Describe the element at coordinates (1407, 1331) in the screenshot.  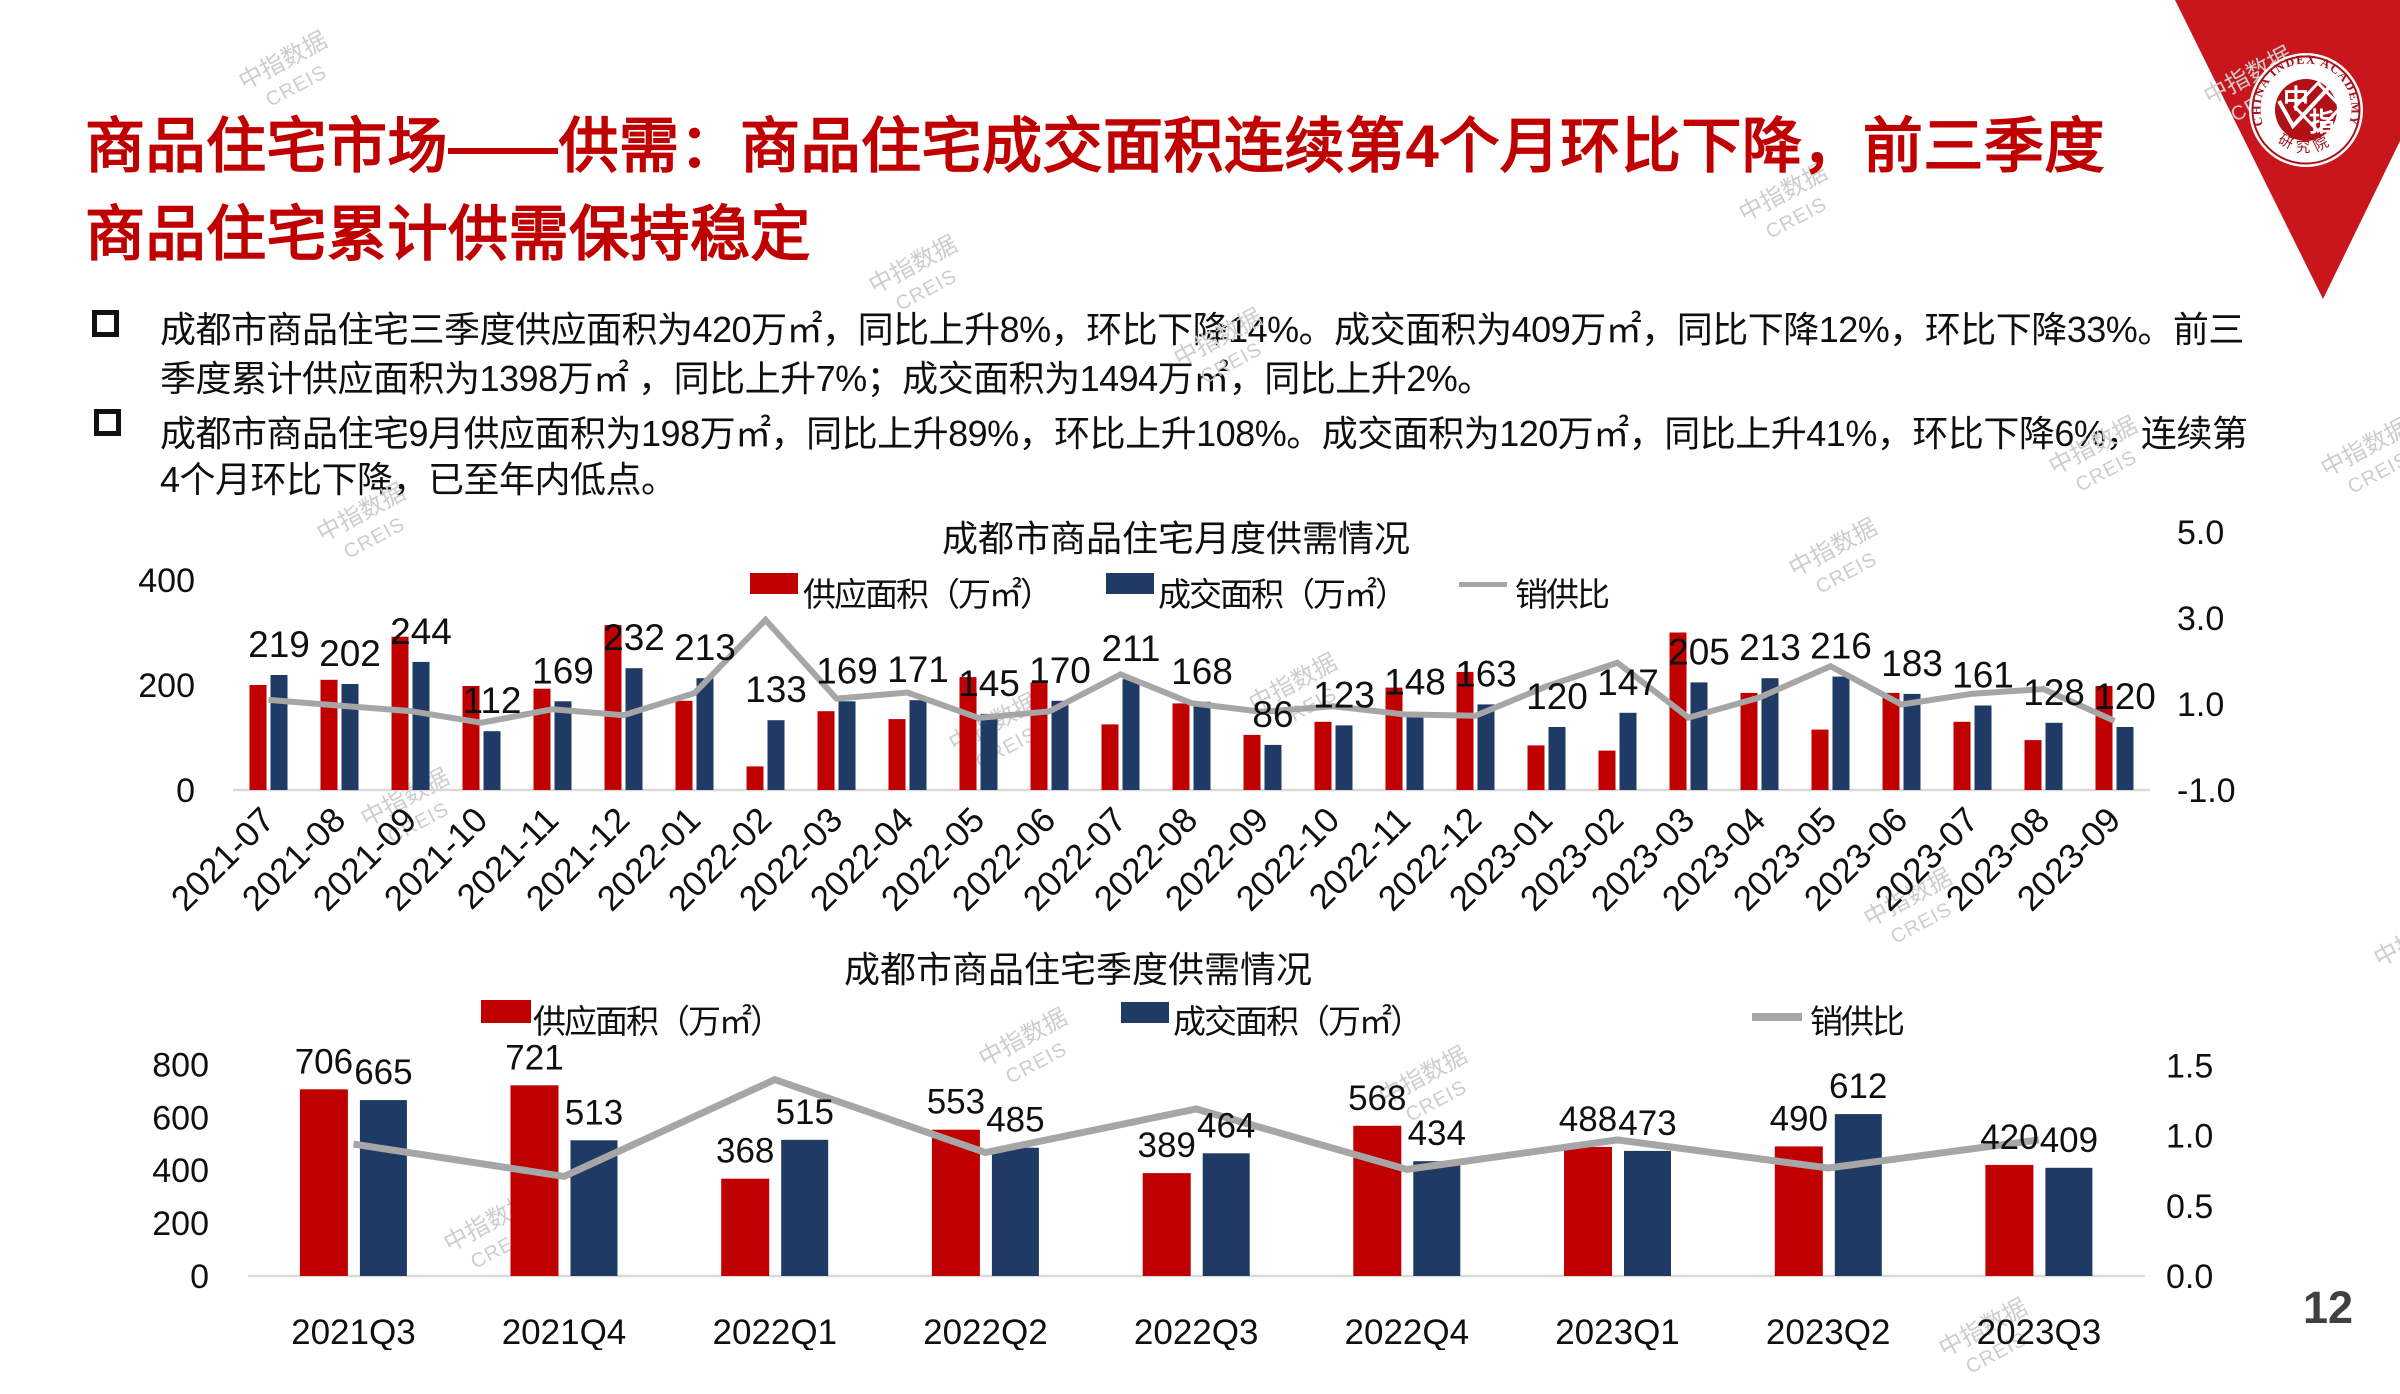
I see `svg-text: 2022Q4` at that location.